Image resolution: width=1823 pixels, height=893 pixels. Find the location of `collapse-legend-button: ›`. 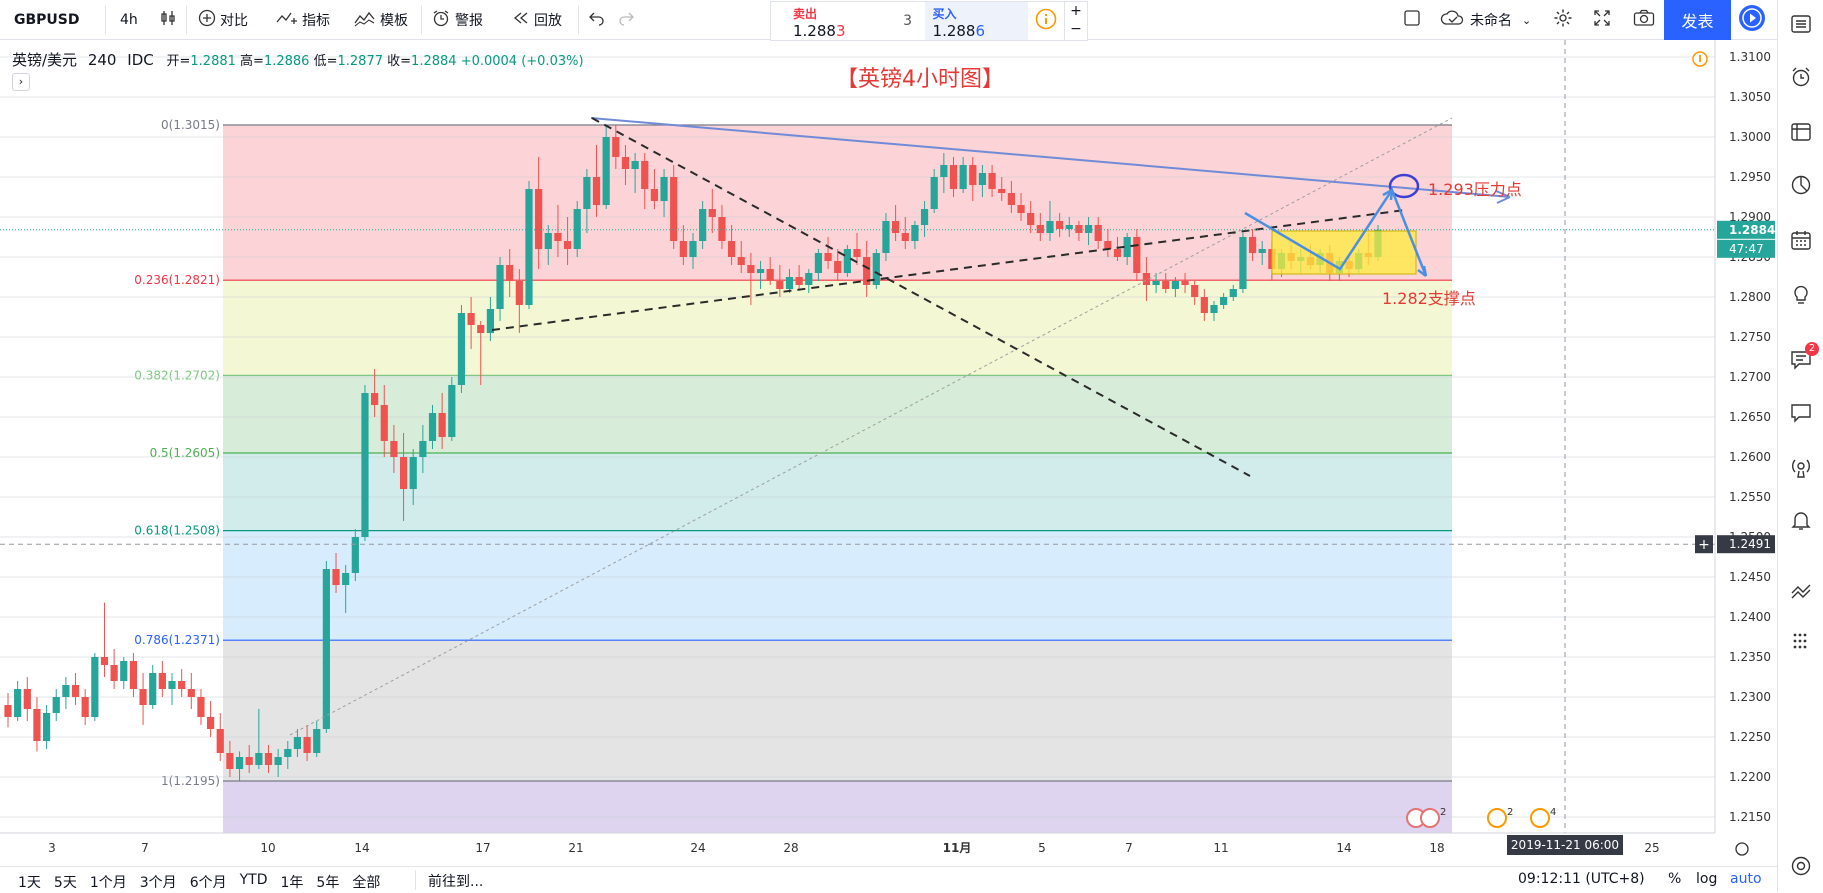

collapse-legend-button: › is located at coordinates (21, 82).